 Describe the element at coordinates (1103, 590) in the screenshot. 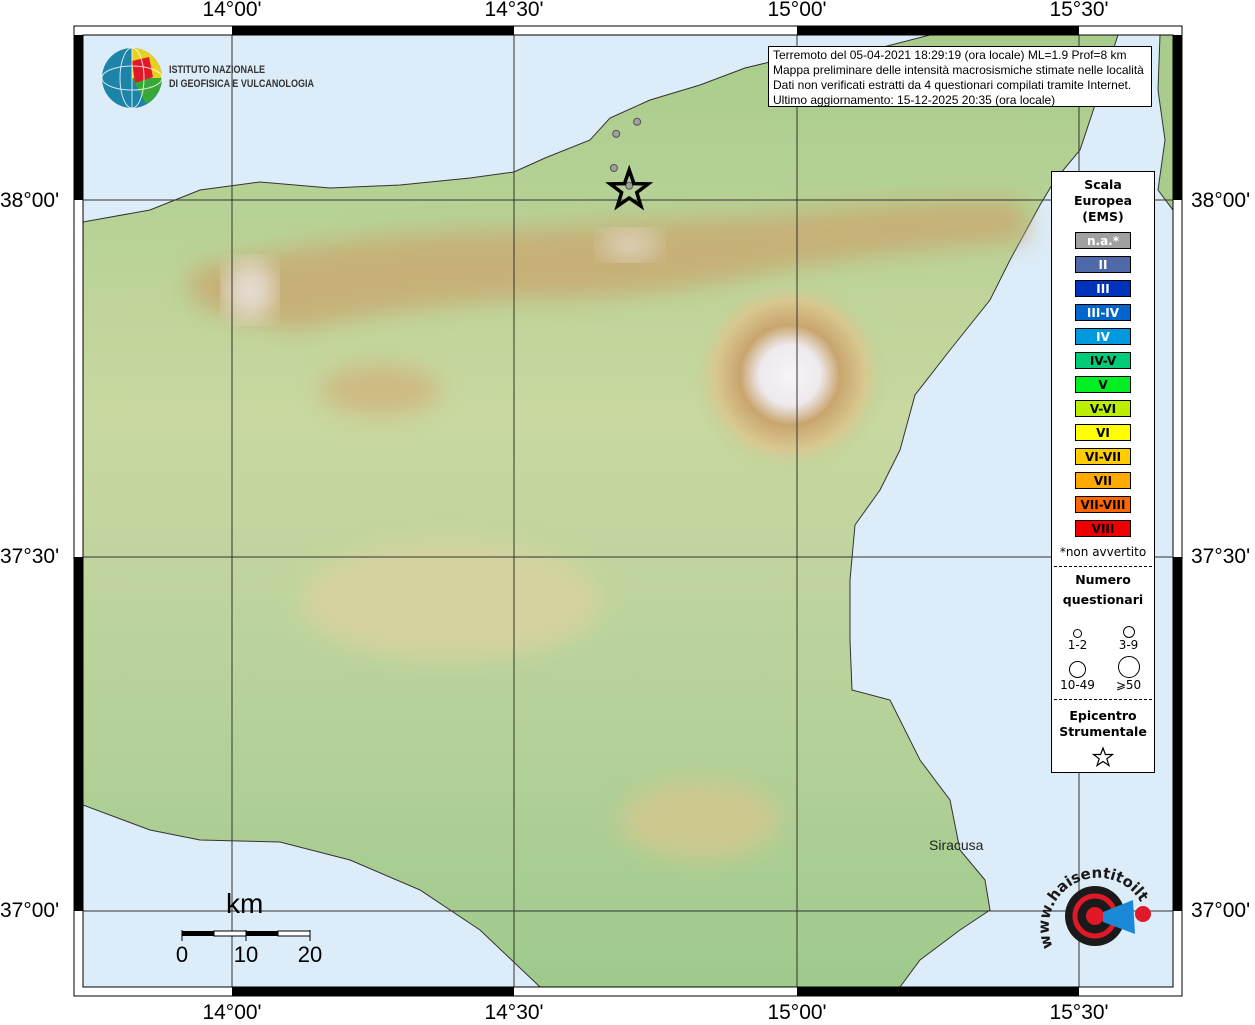

I see `questionnaires-title: Numero questionari` at that location.